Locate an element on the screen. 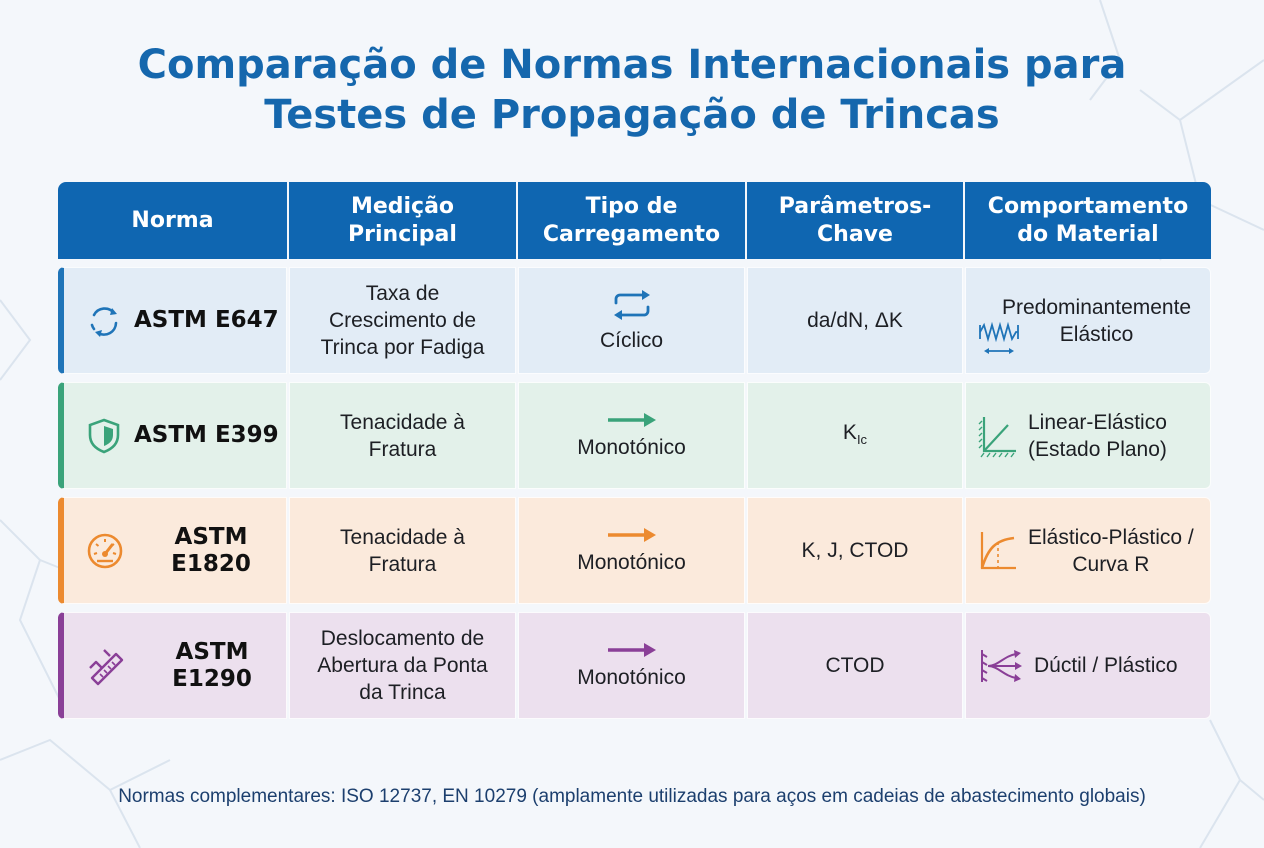  header-norma-label: Norma is located at coordinates (172, 220).